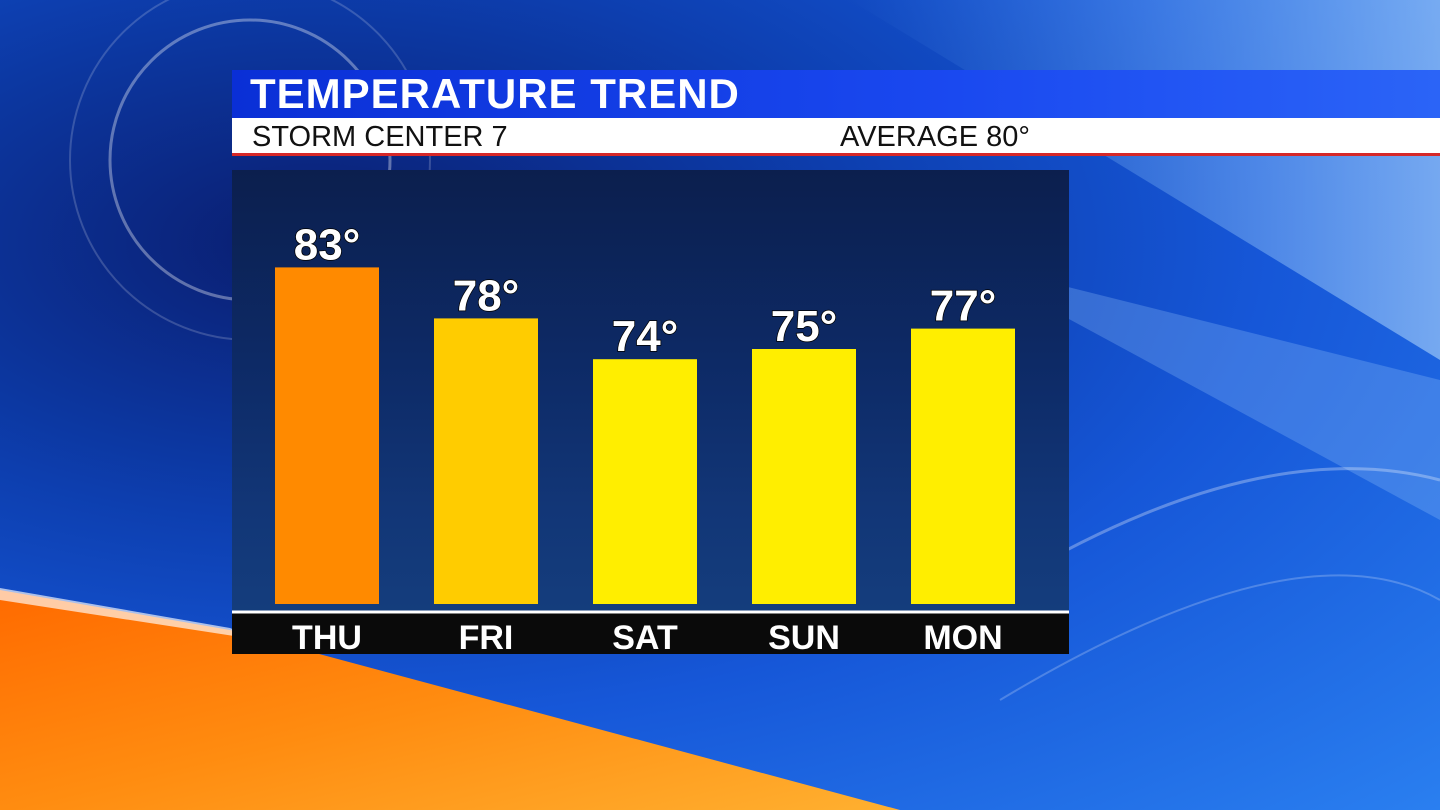 The image size is (1440, 810). Describe the element at coordinates (486, 461) in the screenshot. I see `bar-fri` at that location.